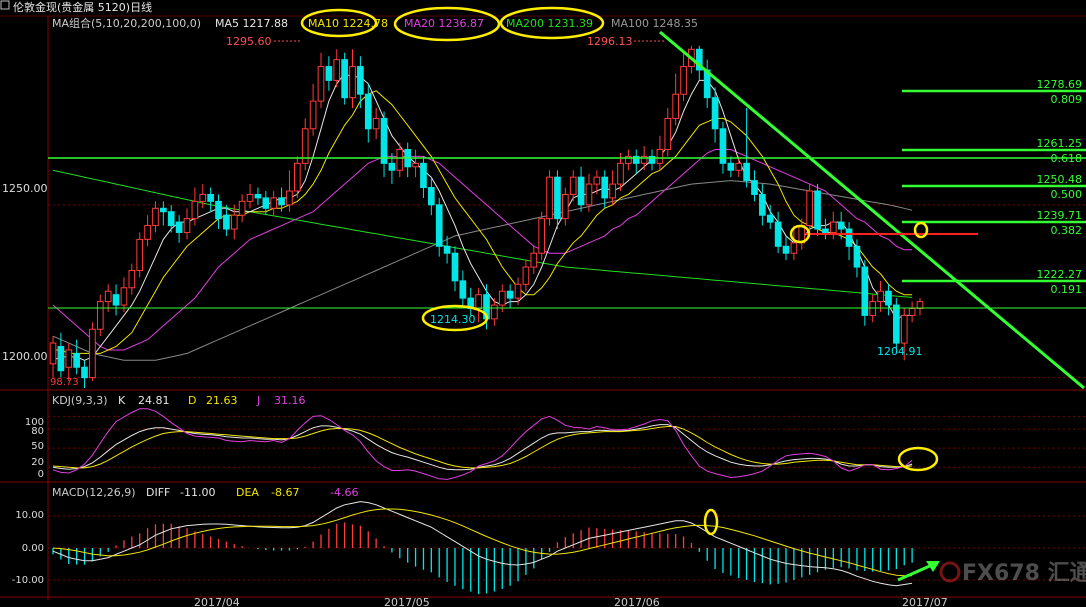  Describe the element at coordinates (158, 492) in the screenshot. I see `macd-diff-label: DIFF` at that location.